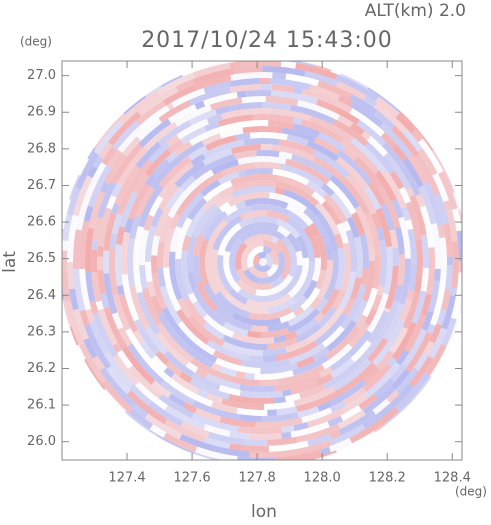 This screenshot has width=491, height=525. Describe the element at coordinates (41, 112) in the screenshot. I see `y-tick-label: 26.9` at that location.